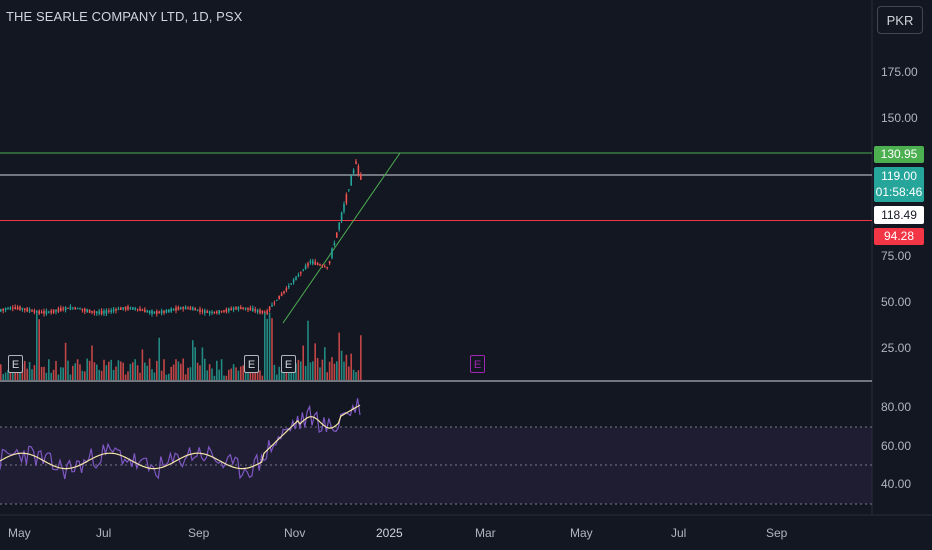 The image size is (932, 550). Describe the element at coordinates (896, 302) in the screenshot. I see `price-tick: 50.00` at that location.